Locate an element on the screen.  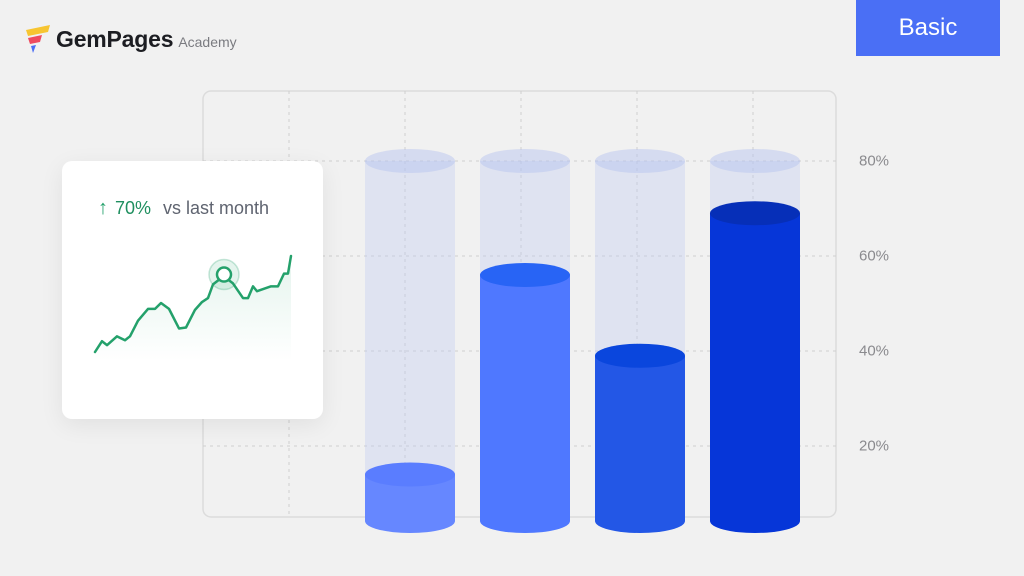
growth-percent: 70% is located at coordinates (133, 208).